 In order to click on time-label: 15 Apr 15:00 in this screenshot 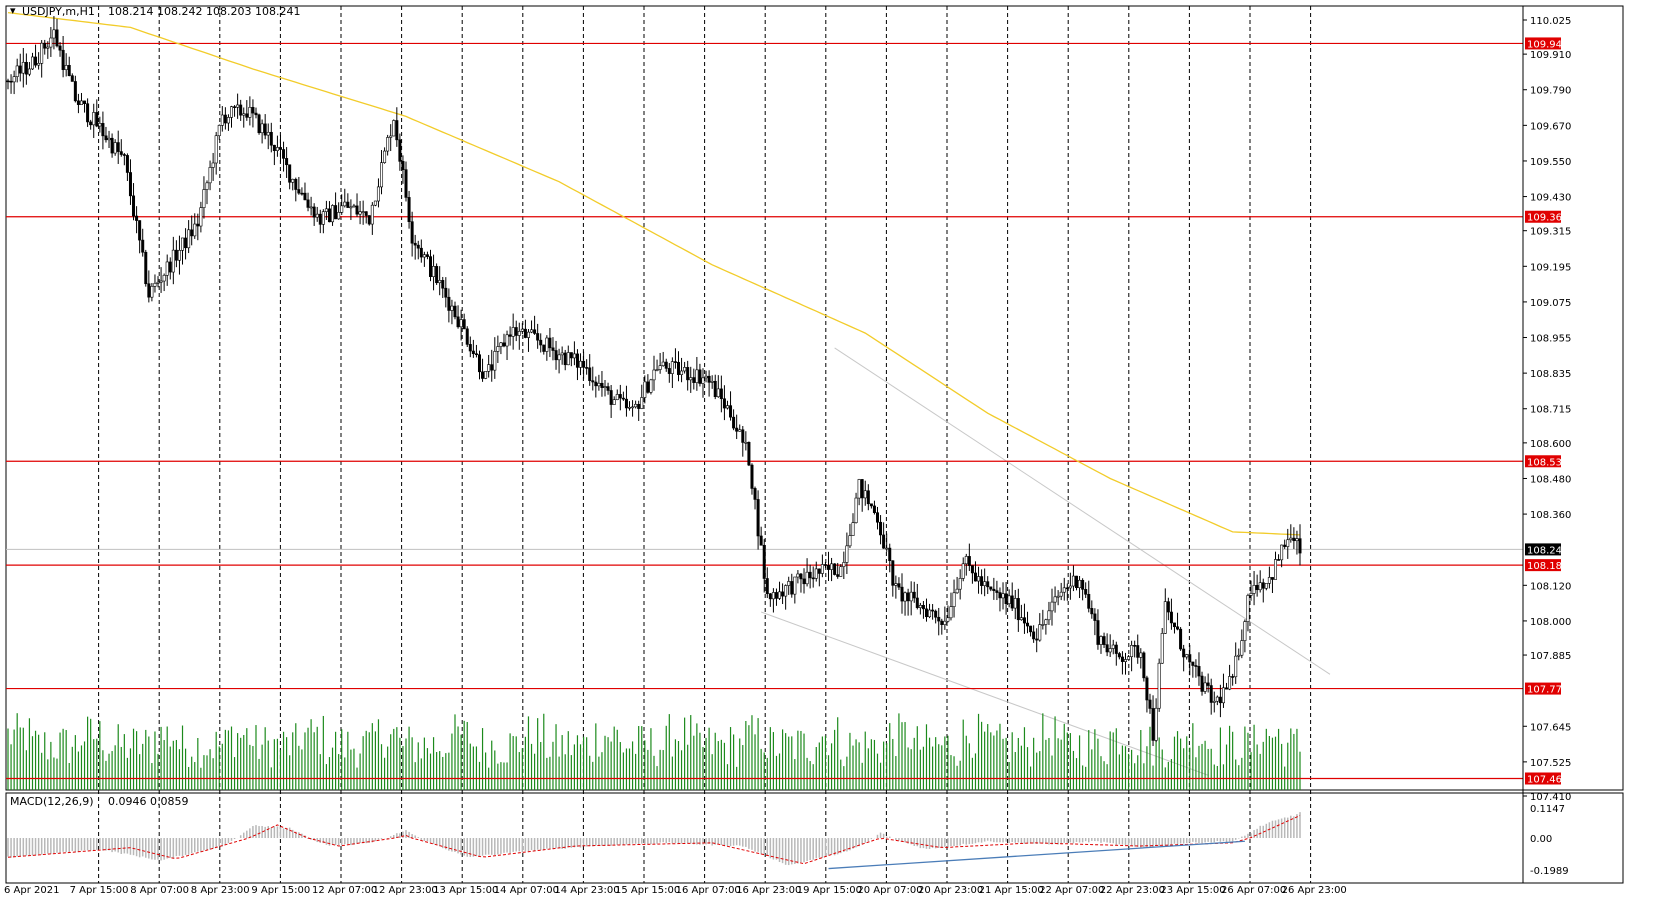, I will do `click(647, 890)`.